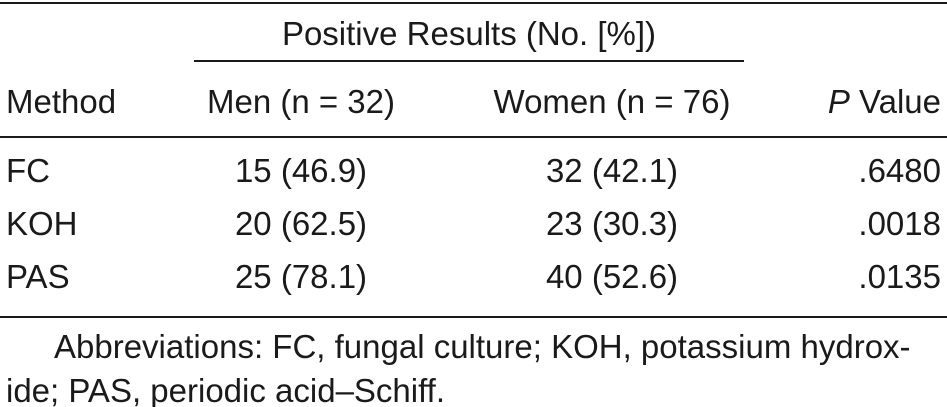 The height and width of the screenshot is (407, 947). What do you see at coordinates (612, 276) in the screenshot?
I see `cell-women: 40 (52.6)` at bounding box center [612, 276].